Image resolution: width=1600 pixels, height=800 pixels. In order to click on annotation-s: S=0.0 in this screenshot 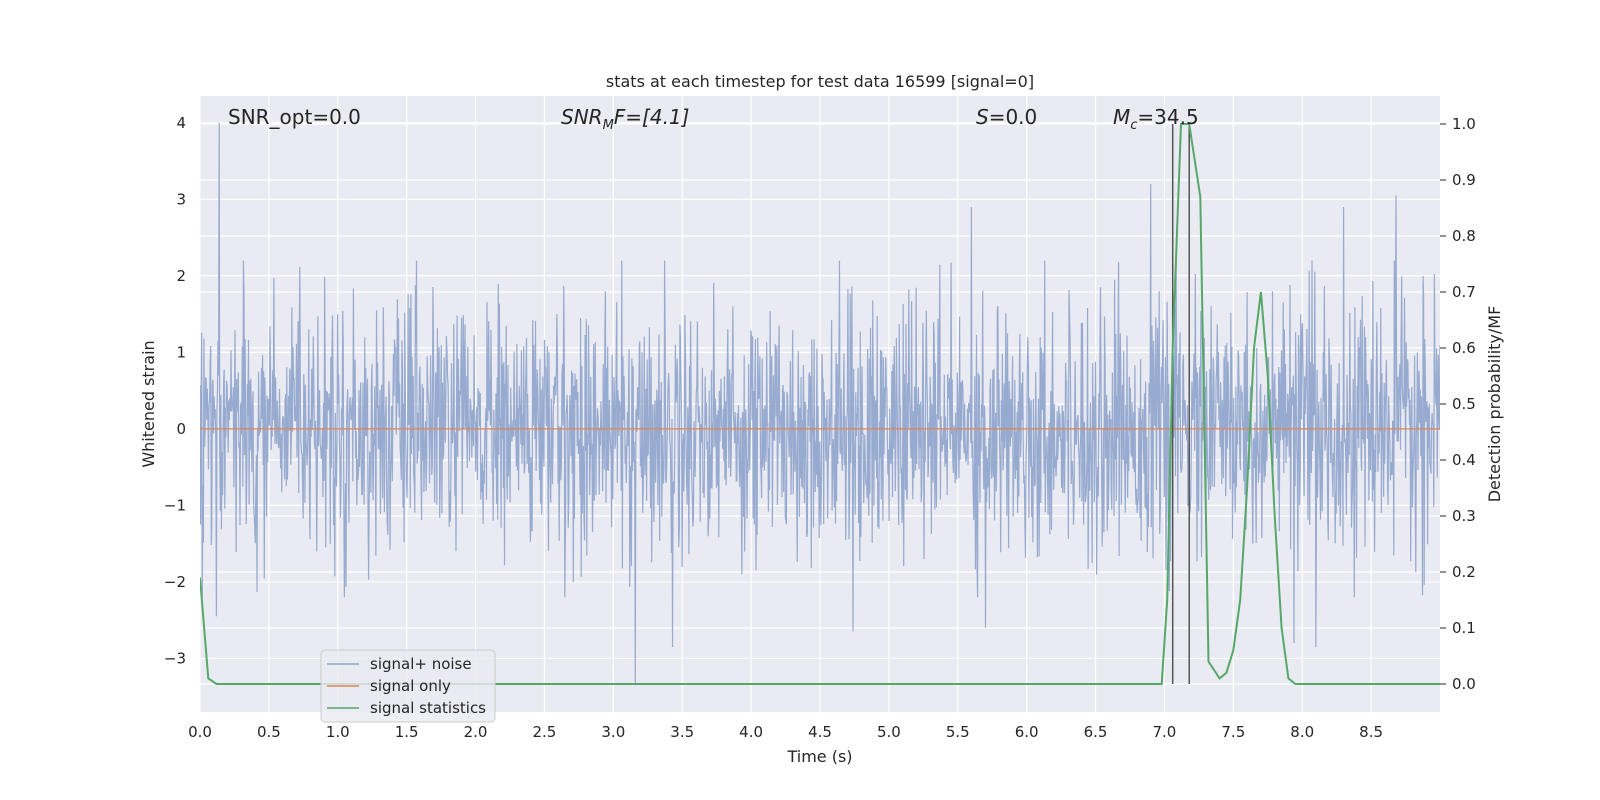, I will do `click(1006, 117)`.